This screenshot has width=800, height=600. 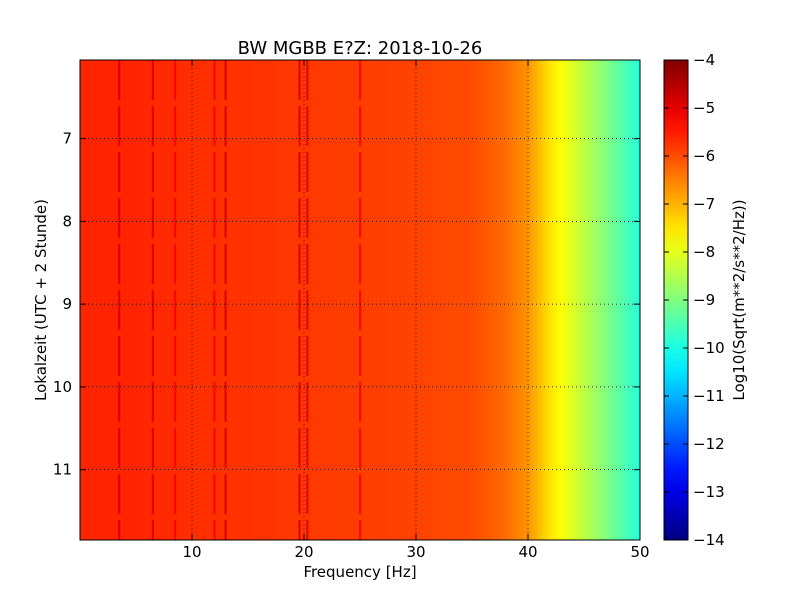 I want to click on y-tick-label: 7, so click(x=67, y=139).